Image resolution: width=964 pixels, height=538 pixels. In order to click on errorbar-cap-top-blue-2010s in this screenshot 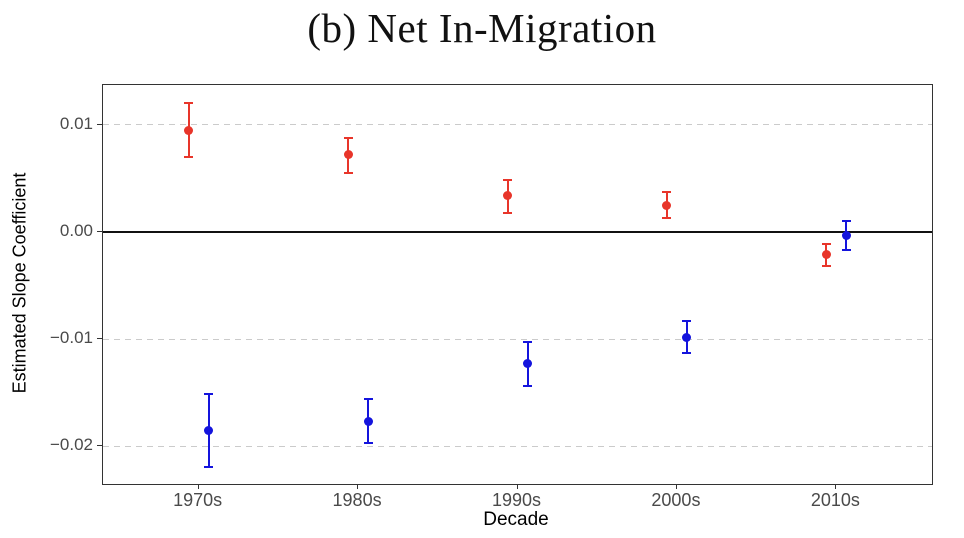, I will do `click(846, 221)`.